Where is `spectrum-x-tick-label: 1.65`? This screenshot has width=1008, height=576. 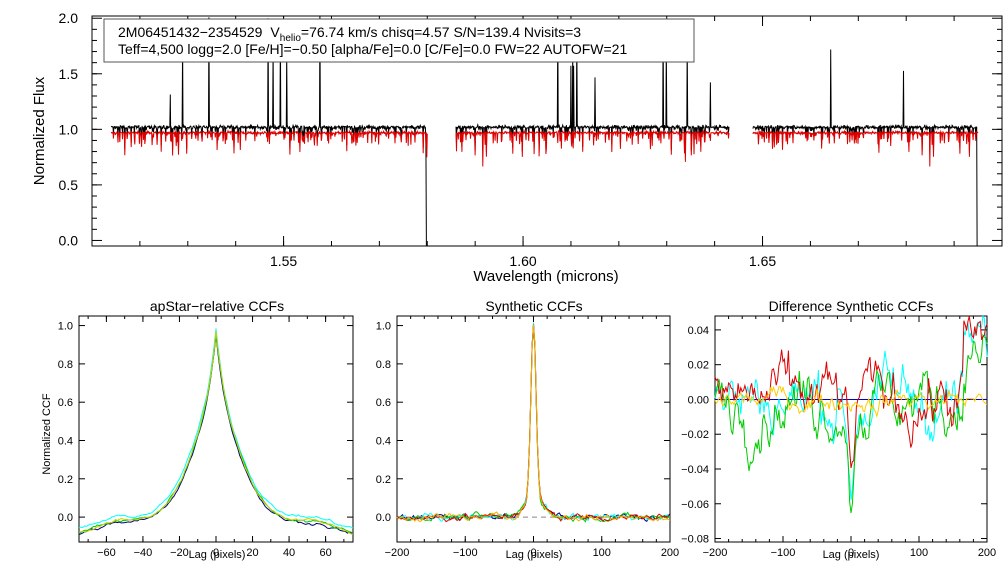
spectrum-x-tick-label: 1.65 is located at coordinates (762, 261).